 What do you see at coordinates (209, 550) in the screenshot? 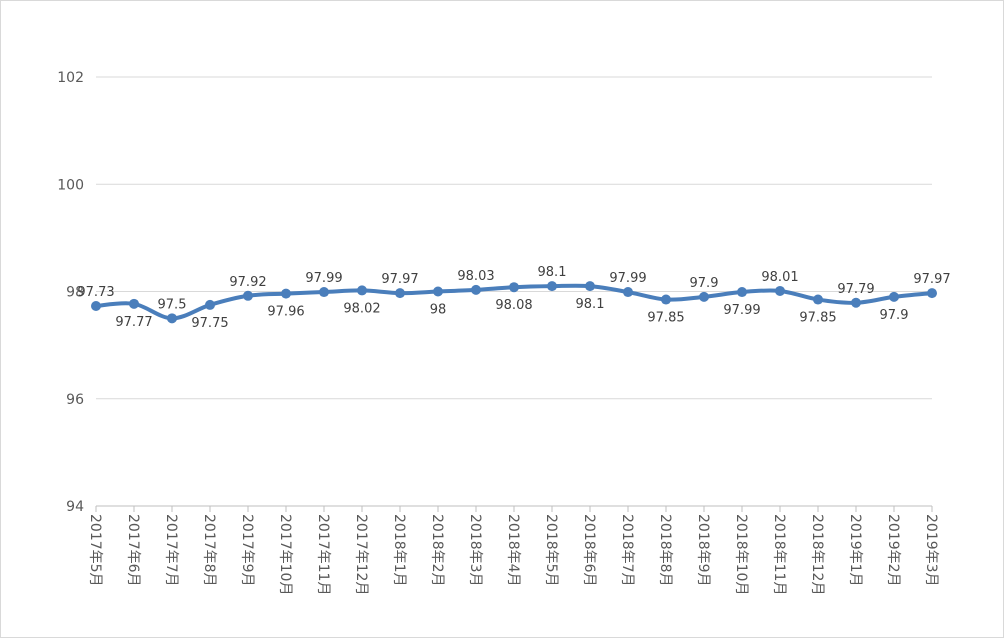
I see `x-tick-label: 2017年8月` at bounding box center [209, 550].